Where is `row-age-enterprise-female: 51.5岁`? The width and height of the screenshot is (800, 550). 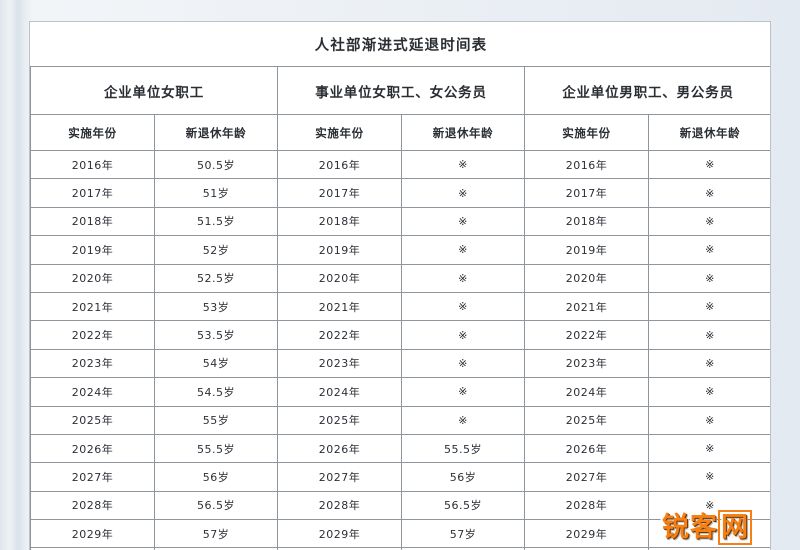
row-age-enterprise-female: 51.5岁 is located at coordinates (216, 221).